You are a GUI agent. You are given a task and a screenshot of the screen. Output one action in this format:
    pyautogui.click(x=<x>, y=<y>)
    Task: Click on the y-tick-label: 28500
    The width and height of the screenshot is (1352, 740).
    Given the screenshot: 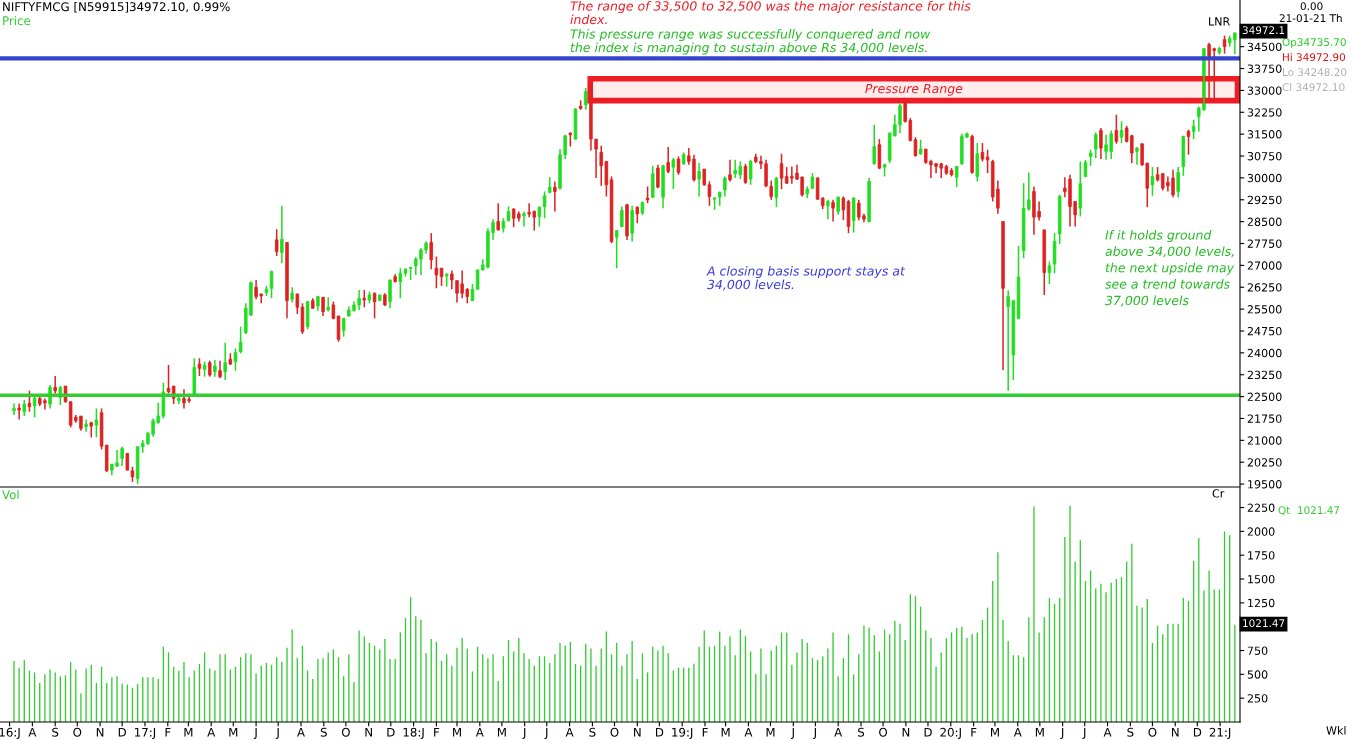 What is the action you would take?
    pyautogui.click(x=1264, y=222)
    